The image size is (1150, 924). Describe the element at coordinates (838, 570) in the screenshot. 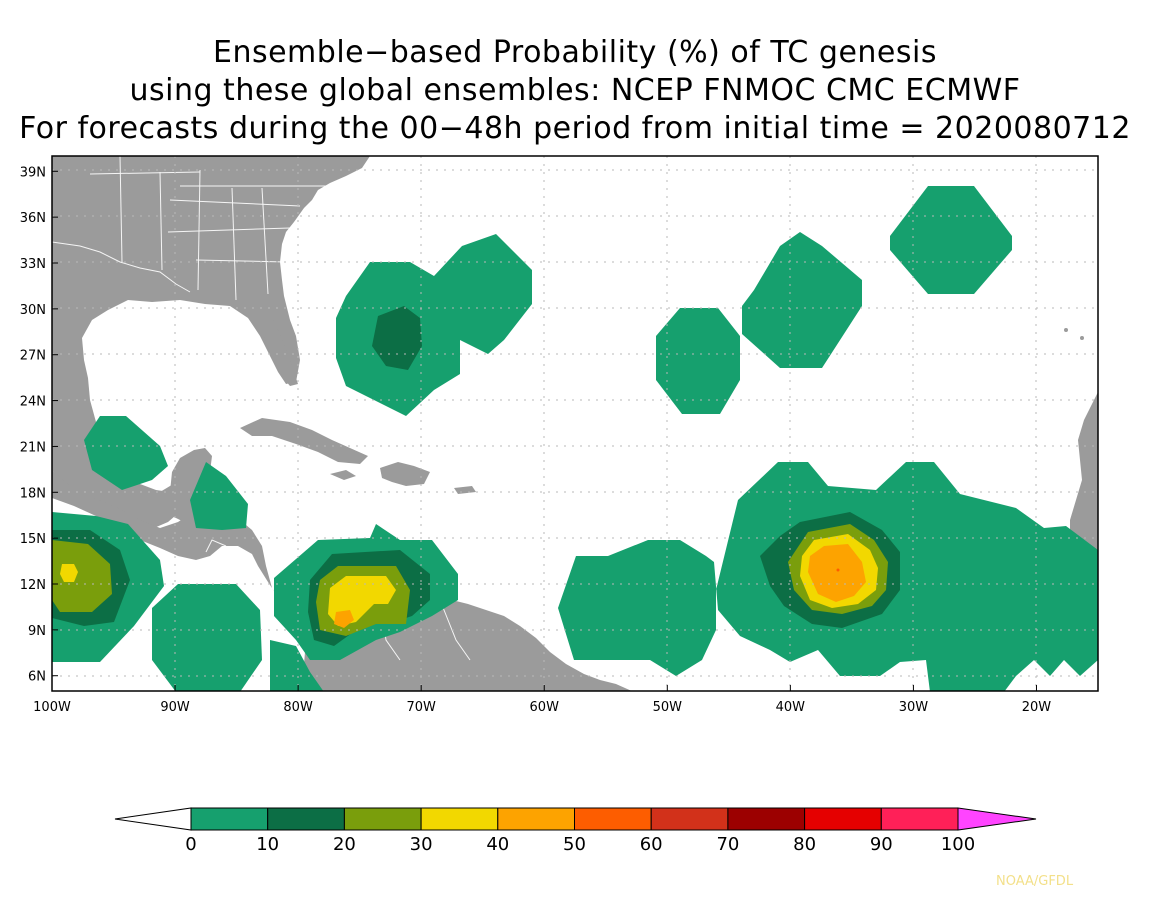

I see `genesis-peak-marker` at that location.